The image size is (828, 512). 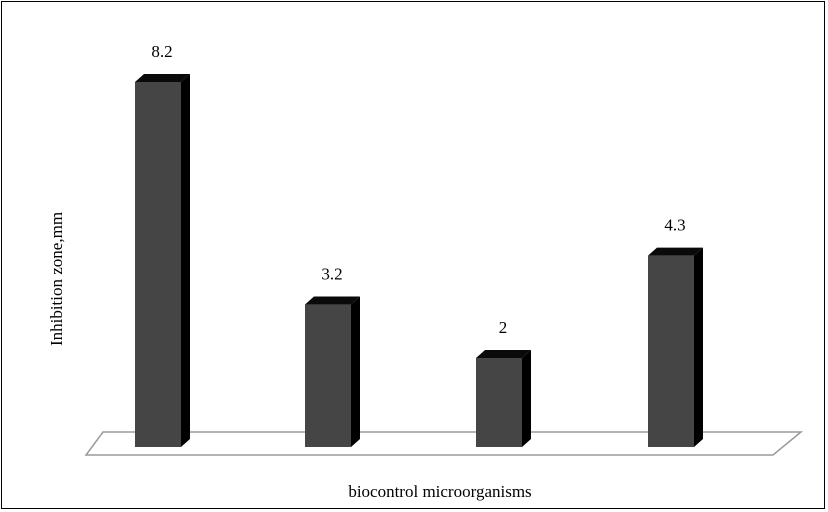 I want to click on data-label-2: 3.2, so click(x=331, y=274).